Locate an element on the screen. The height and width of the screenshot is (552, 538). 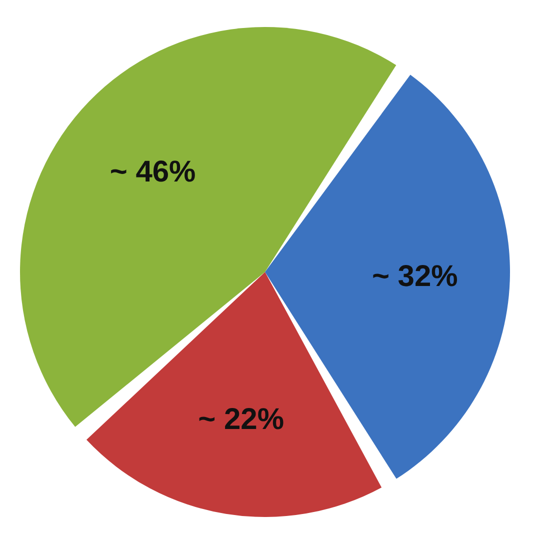
data-label: ~ 32% is located at coordinates (415, 277).